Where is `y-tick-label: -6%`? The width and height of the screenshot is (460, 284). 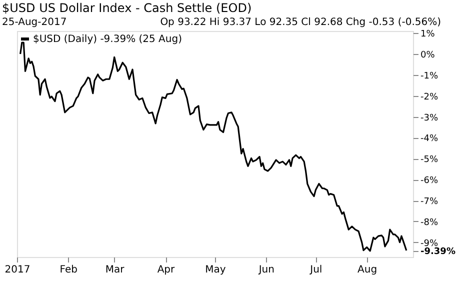 y-tick-label: -6% is located at coordinates (429, 181).